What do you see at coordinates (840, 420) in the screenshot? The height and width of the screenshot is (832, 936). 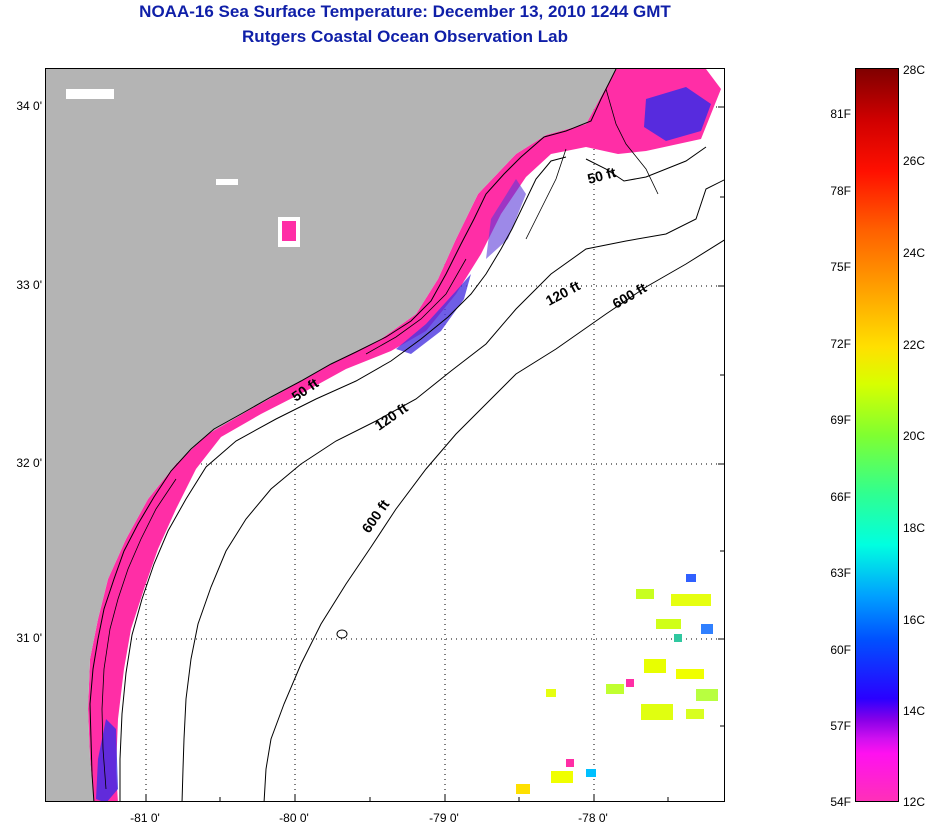 I see `colorbar-label-69f: 69F` at bounding box center [840, 420].